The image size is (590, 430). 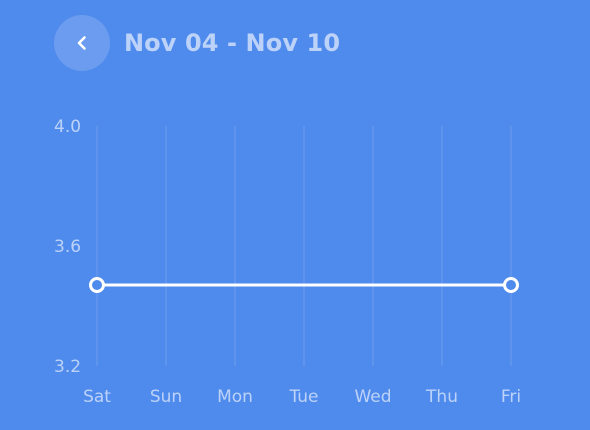 What do you see at coordinates (232, 43) in the screenshot?
I see `date-range-title: Nov 04 - Nov 10` at bounding box center [232, 43].